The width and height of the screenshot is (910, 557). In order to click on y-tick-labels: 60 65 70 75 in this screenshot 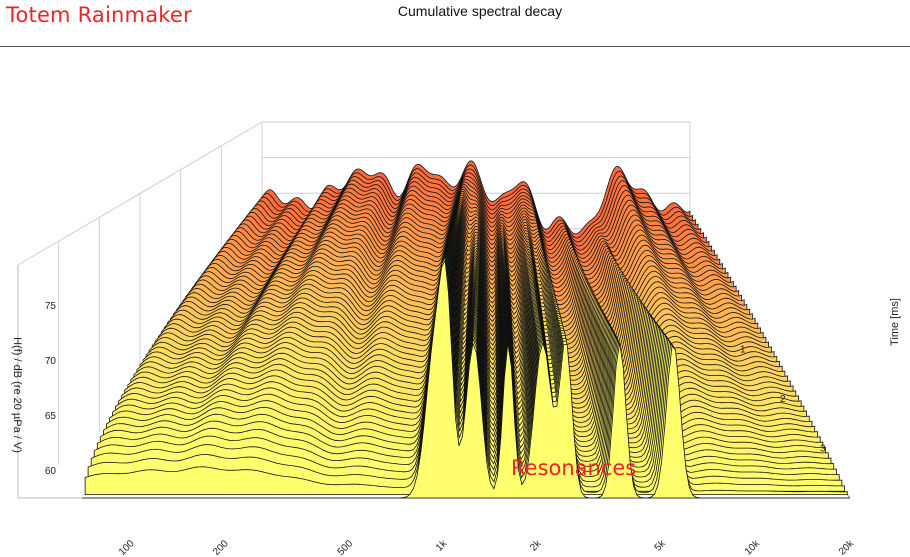, I will do `click(51, 389)`.